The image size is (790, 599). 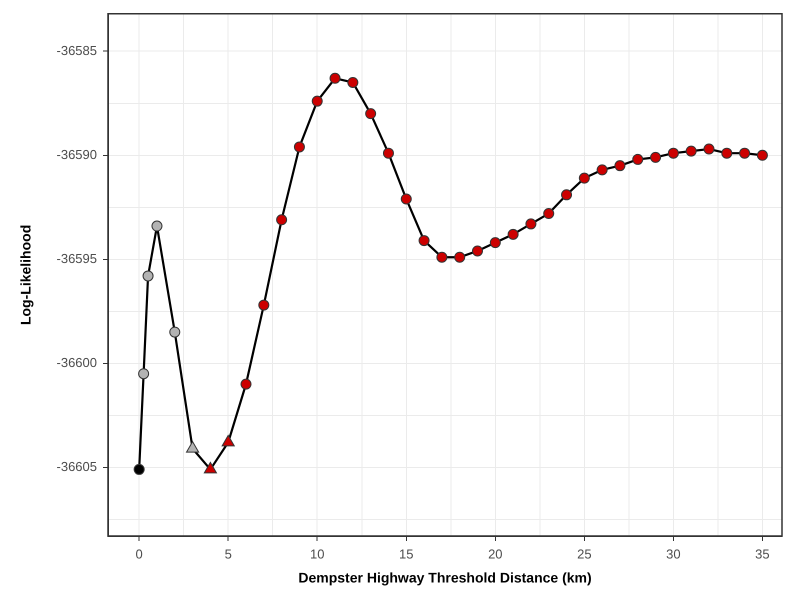 What do you see at coordinates (76, 258) in the screenshot?
I see `y-tick-label: -36595` at bounding box center [76, 258].